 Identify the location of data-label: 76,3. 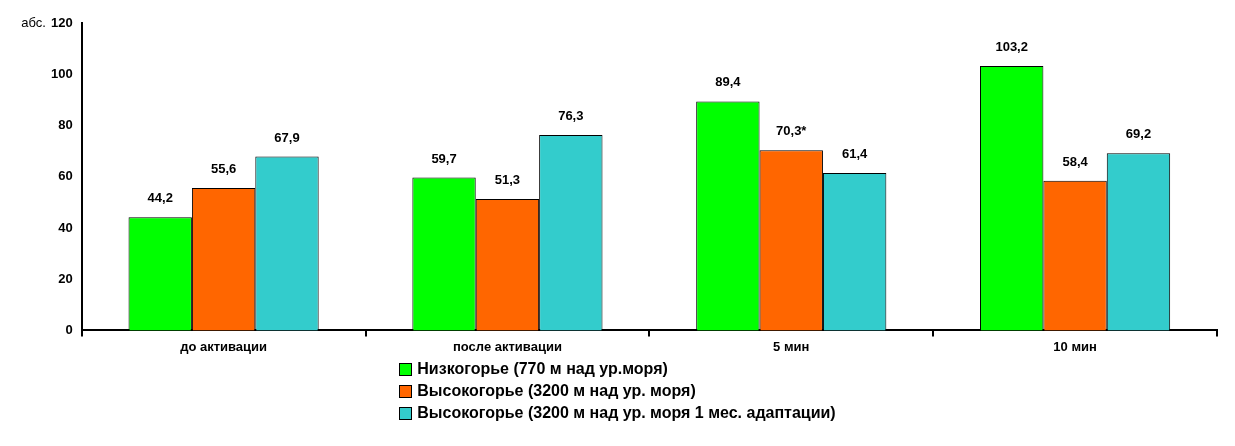
(571, 116).